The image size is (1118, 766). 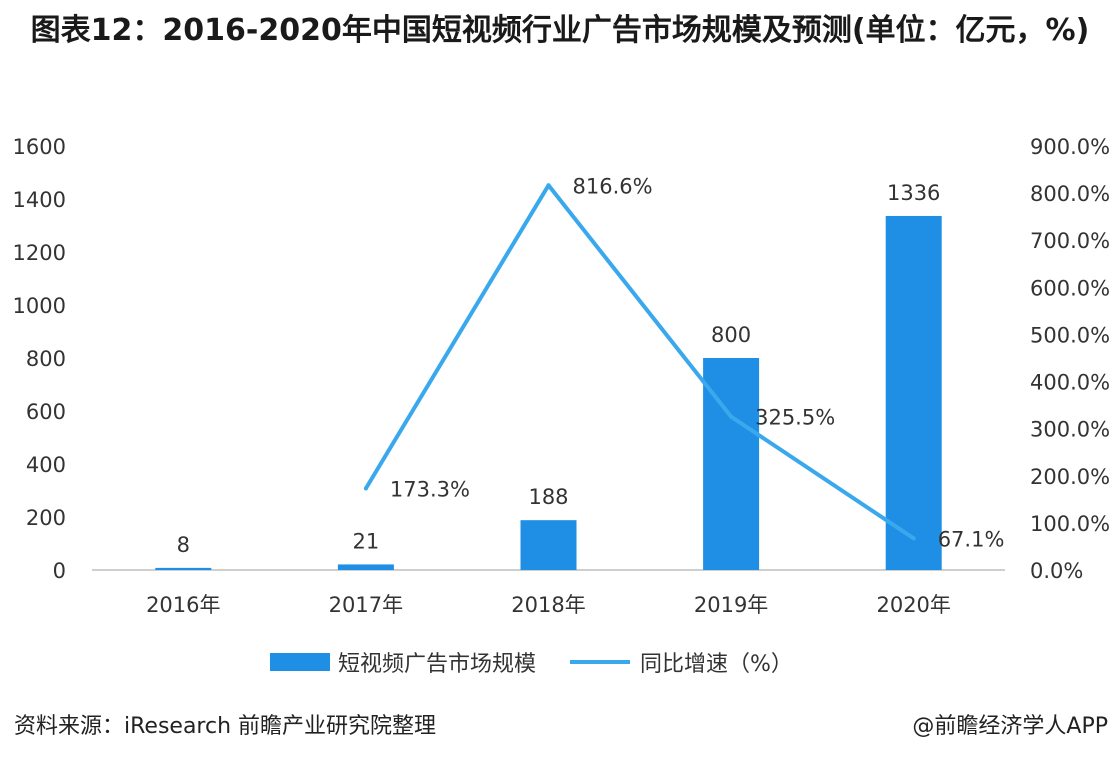 What do you see at coordinates (548, 497) in the screenshot?
I see `bar-data-label: 188` at bounding box center [548, 497].